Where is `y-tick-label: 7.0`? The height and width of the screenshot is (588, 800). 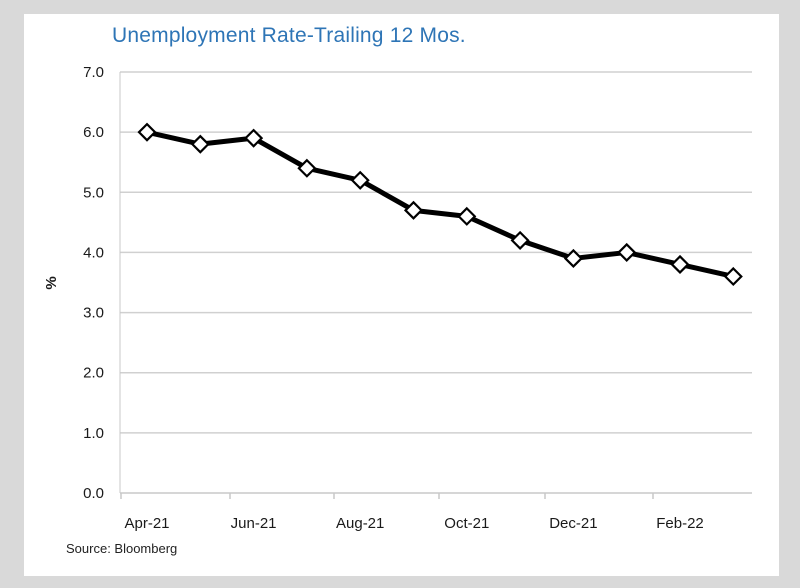
y-tick-label: 7.0 is located at coordinates (93, 72).